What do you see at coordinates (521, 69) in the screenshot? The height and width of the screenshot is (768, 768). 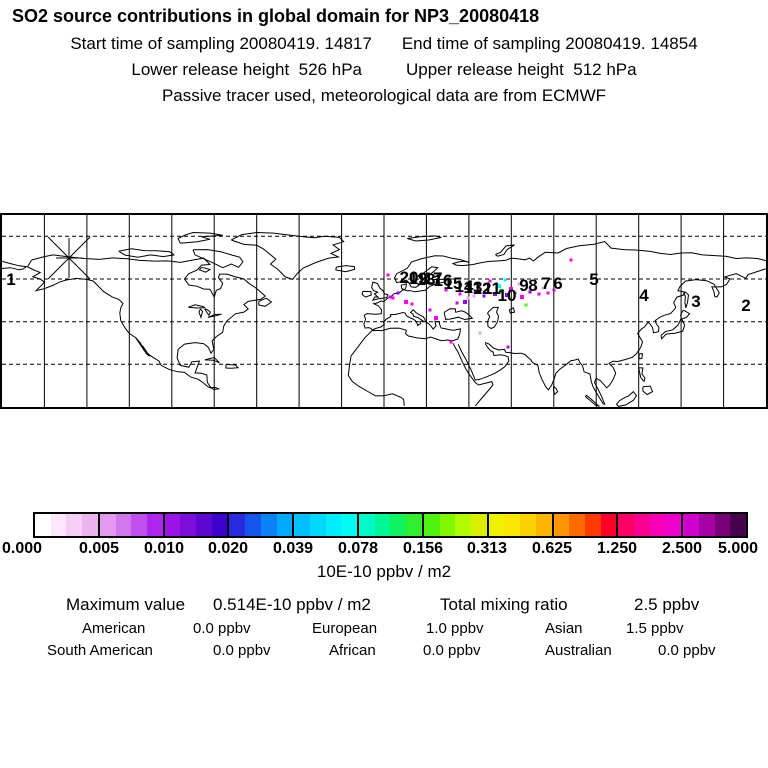 I see `upper-release-text: Upper release height 512 hPa` at bounding box center [521, 69].